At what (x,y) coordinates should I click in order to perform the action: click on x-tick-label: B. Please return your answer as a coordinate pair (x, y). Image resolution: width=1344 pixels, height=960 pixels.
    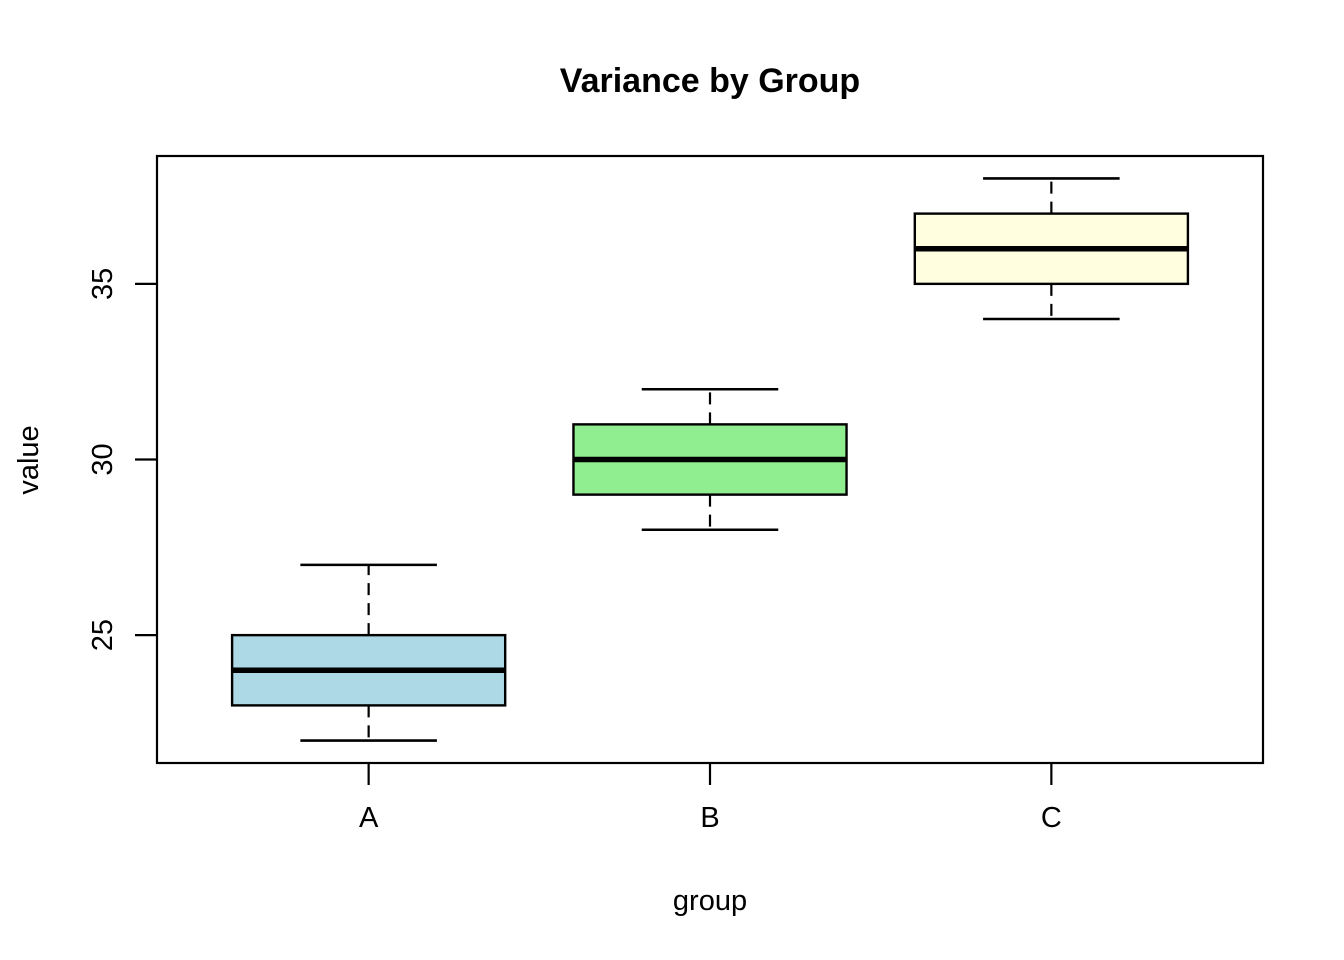
    Looking at the image, I should click on (709, 818).